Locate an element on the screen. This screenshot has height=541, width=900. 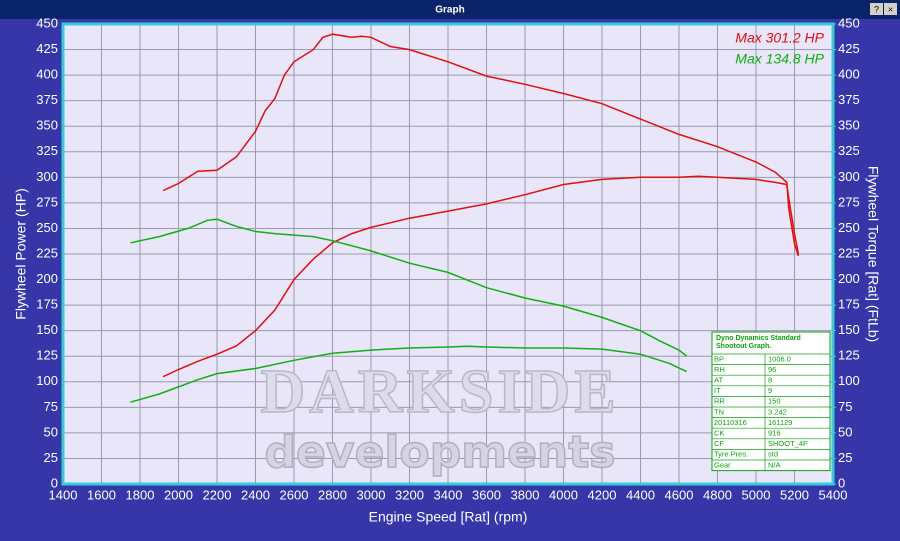
table-background is located at coordinates (771, 401).